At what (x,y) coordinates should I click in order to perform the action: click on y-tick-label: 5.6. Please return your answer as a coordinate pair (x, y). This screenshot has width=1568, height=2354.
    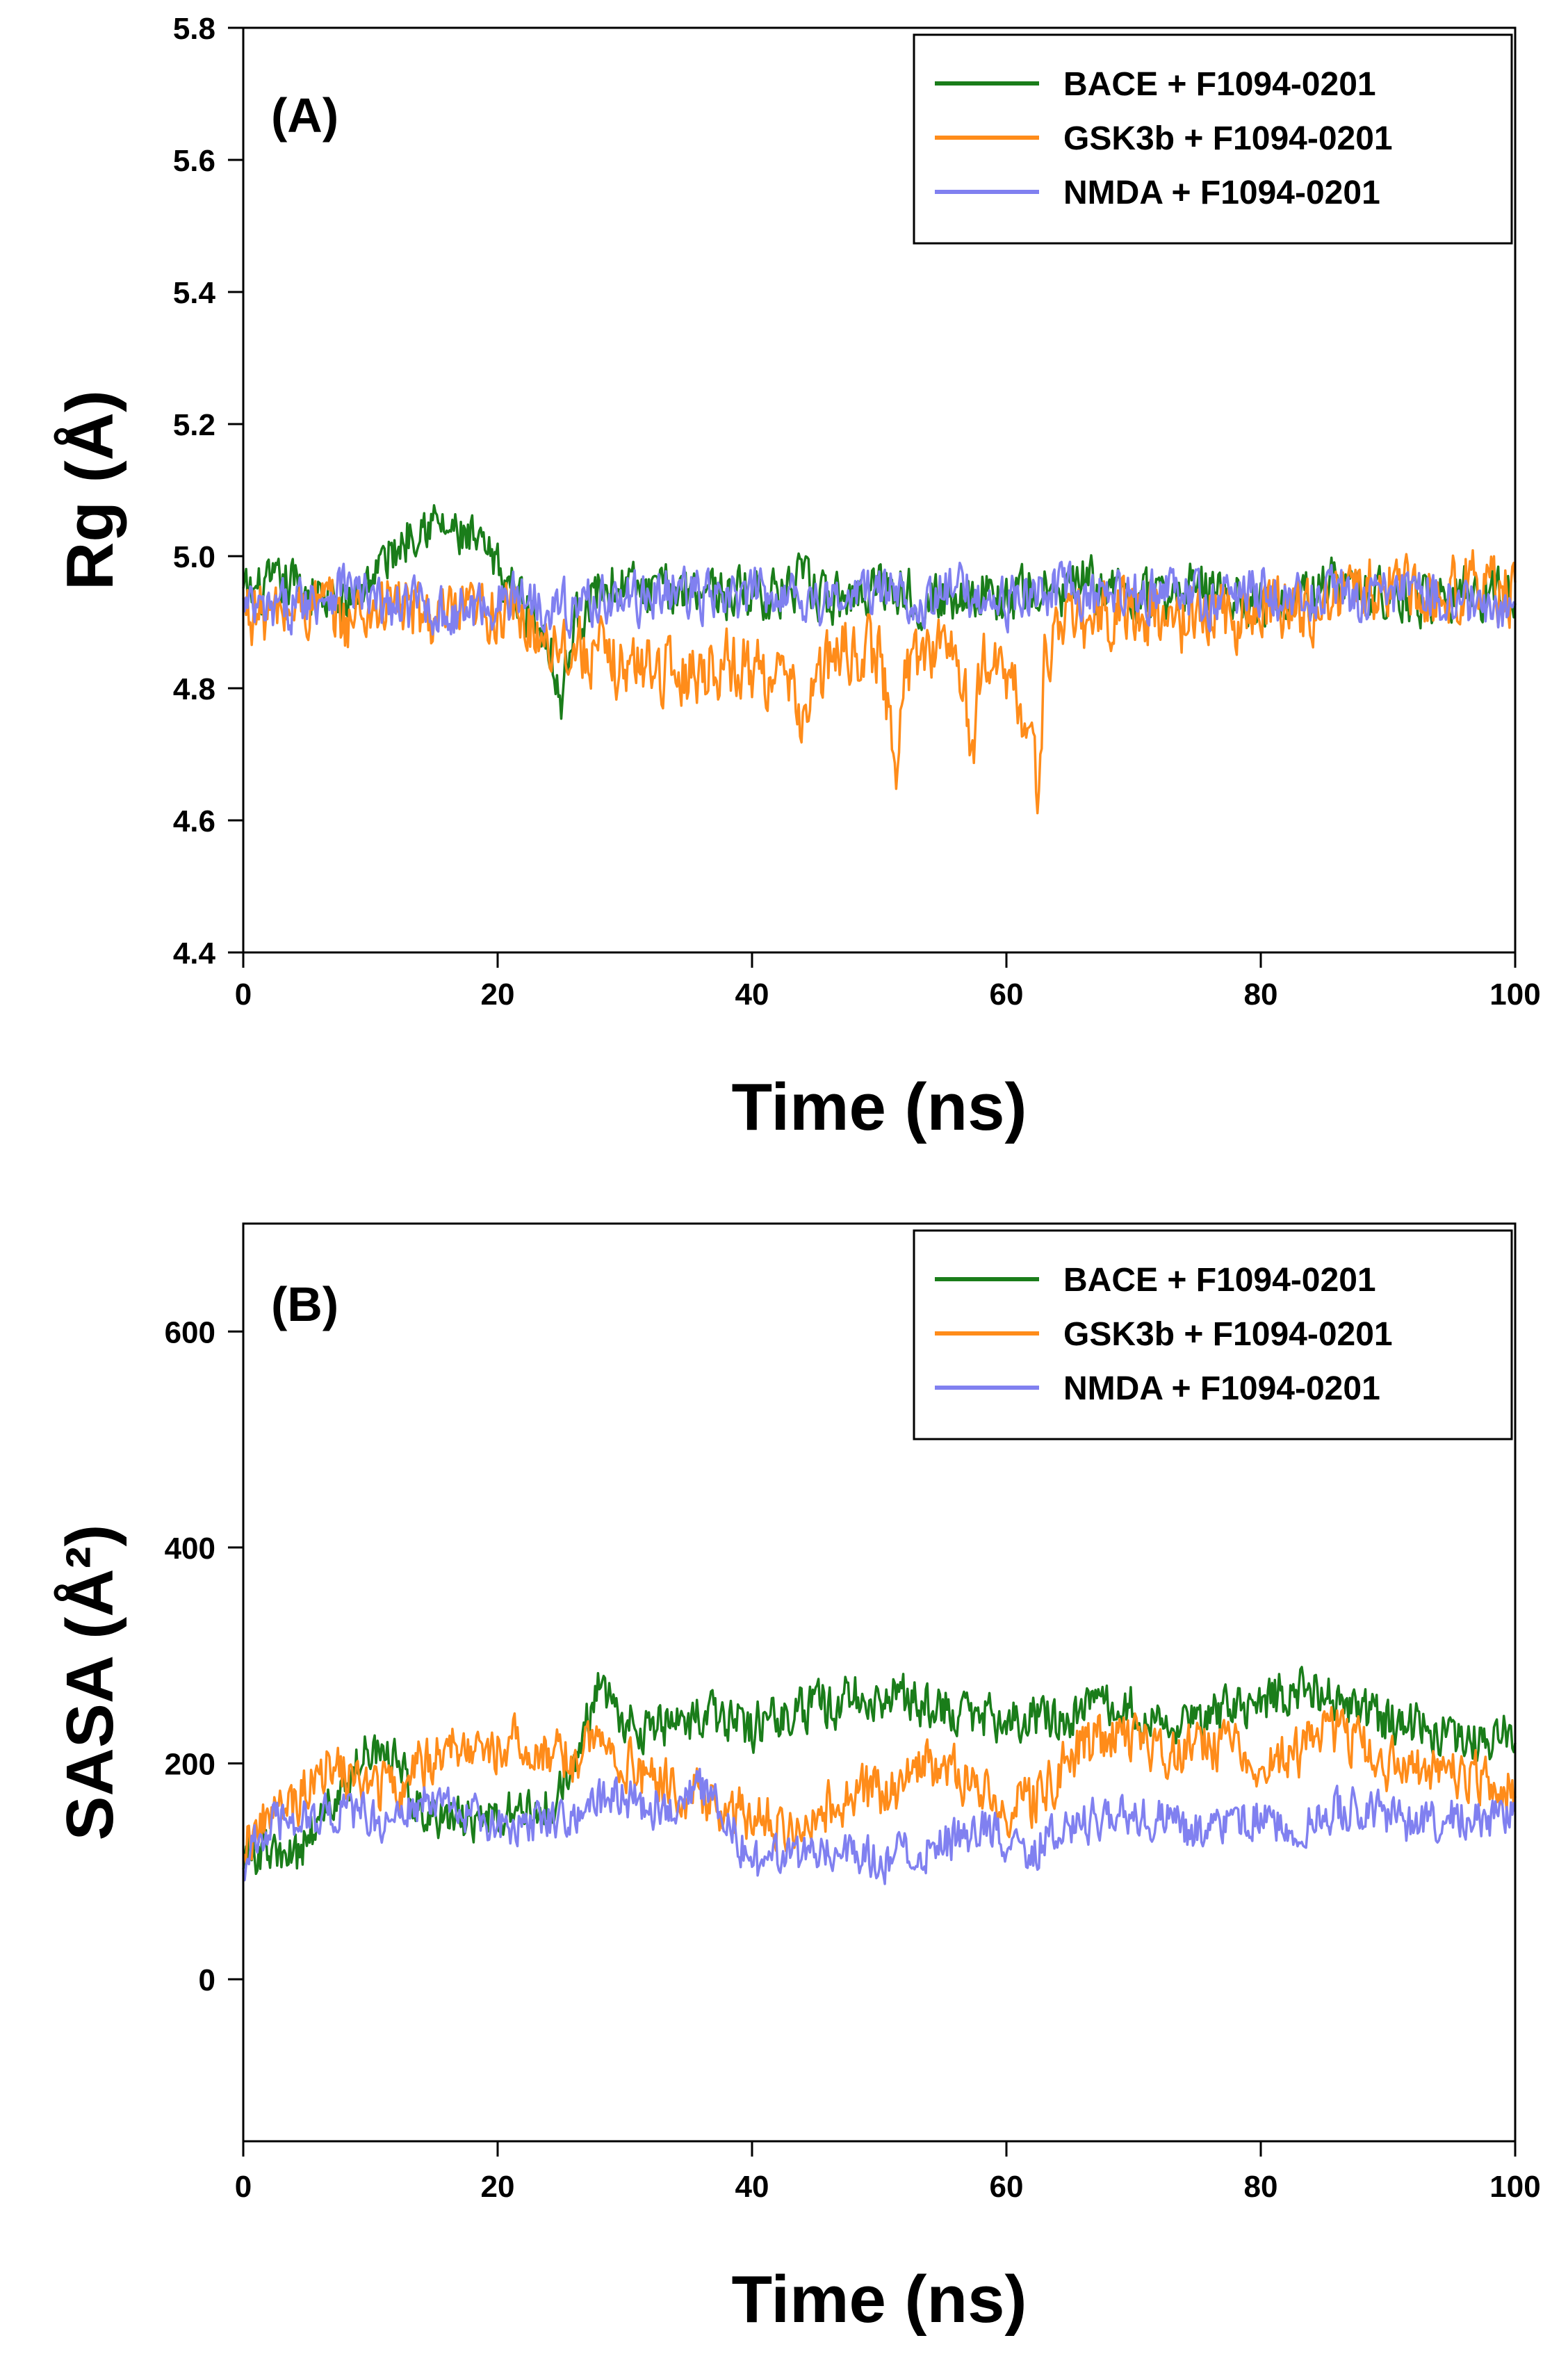
    Looking at the image, I should click on (194, 161).